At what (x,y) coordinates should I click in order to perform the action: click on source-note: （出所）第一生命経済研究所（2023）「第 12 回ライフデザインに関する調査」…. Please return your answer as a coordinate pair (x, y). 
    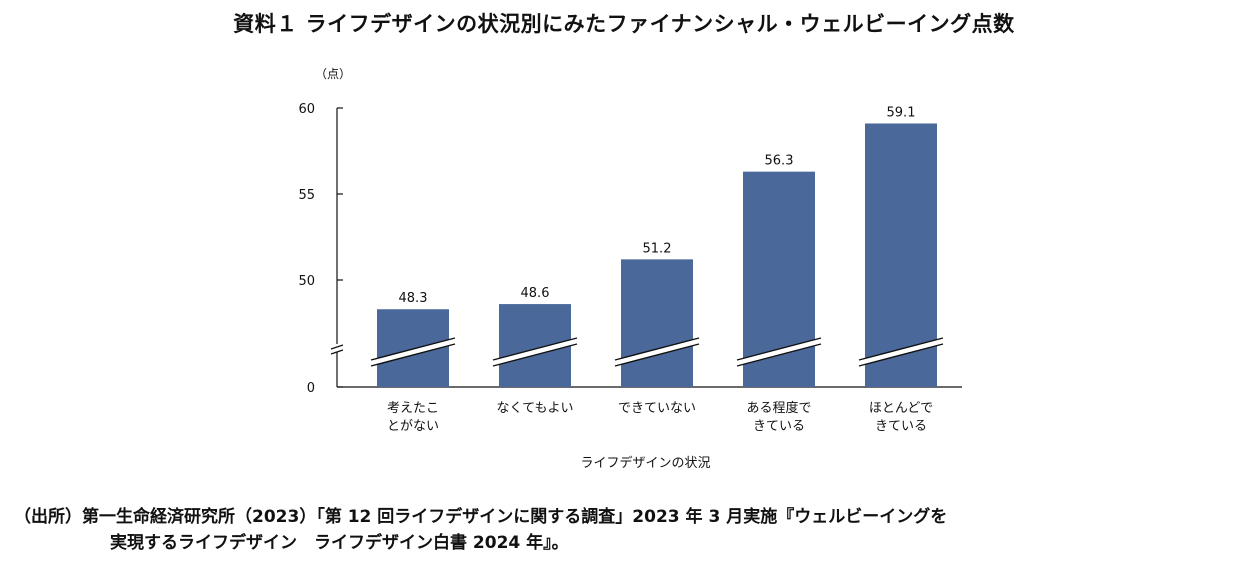
    Looking at the image, I should click on (480, 530).